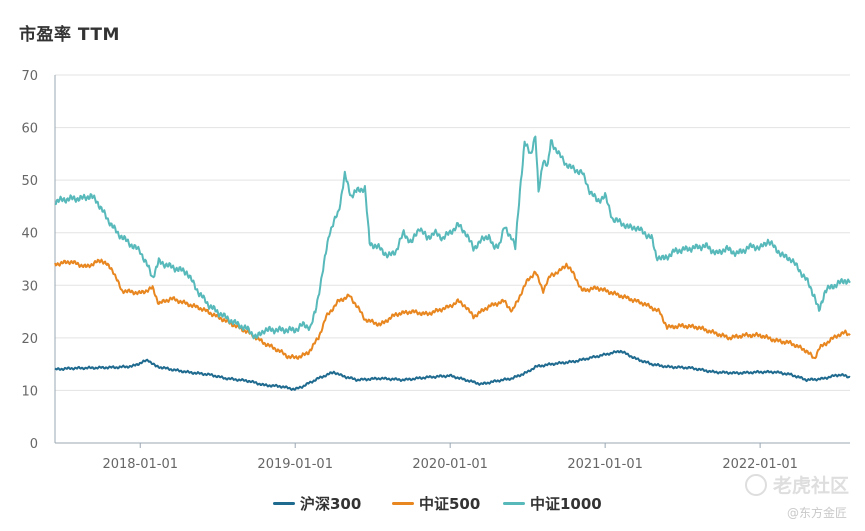 Image resolution: width=865 pixels, height=531 pixels. What do you see at coordinates (29, 234) in the screenshot?
I see `y-tick-label-40: 40` at bounding box center [29, 234].